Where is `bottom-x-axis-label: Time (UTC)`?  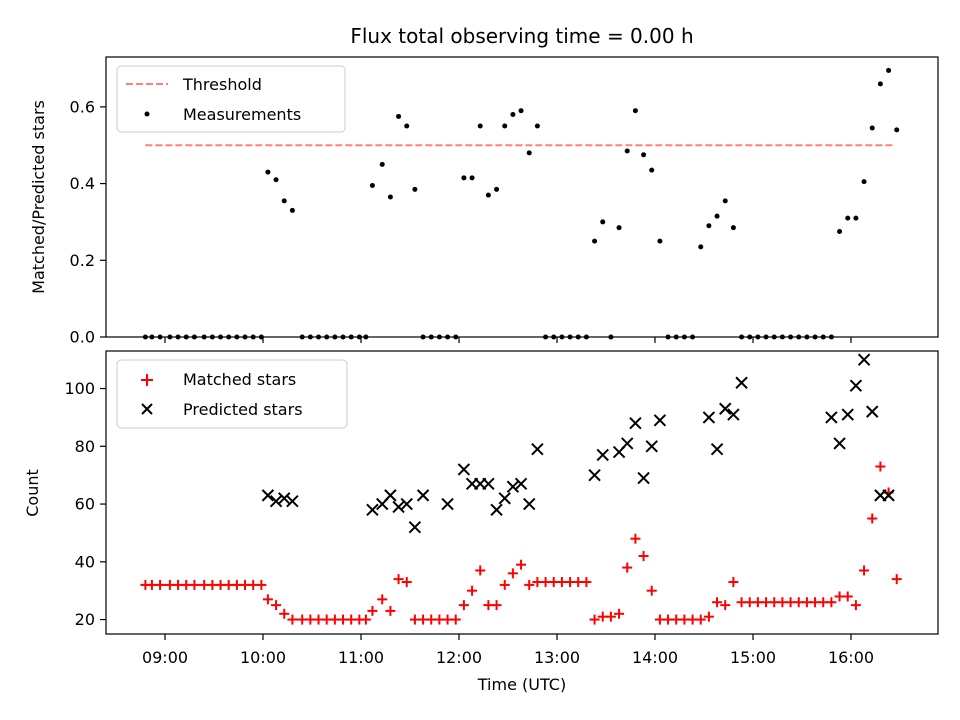
bottom-x-axis-label: Time (UTC) is located at coordinates (521, 684).